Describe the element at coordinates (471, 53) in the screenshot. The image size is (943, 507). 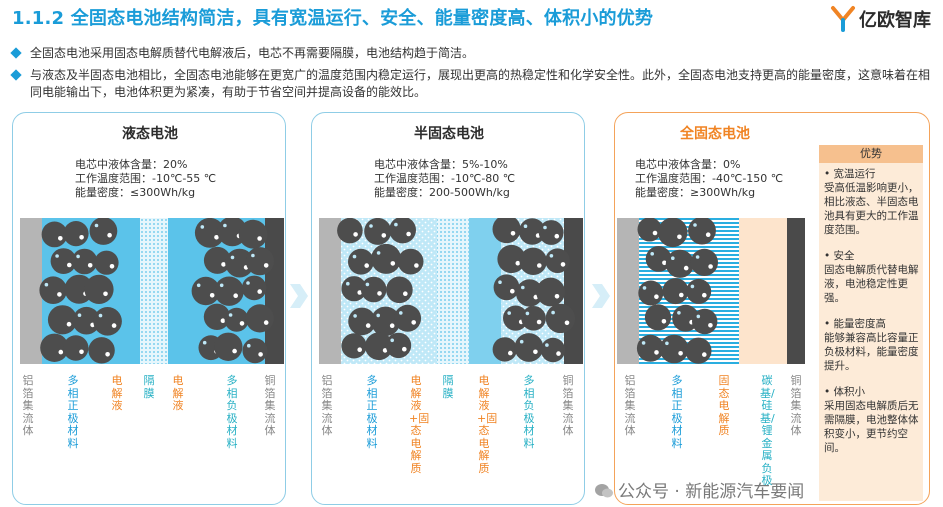
I see `bullet-item: 全固态电池采用固态电解质替代电解液后，电芯不再需要隔膜，电池结构趋于简洁。` at that location.